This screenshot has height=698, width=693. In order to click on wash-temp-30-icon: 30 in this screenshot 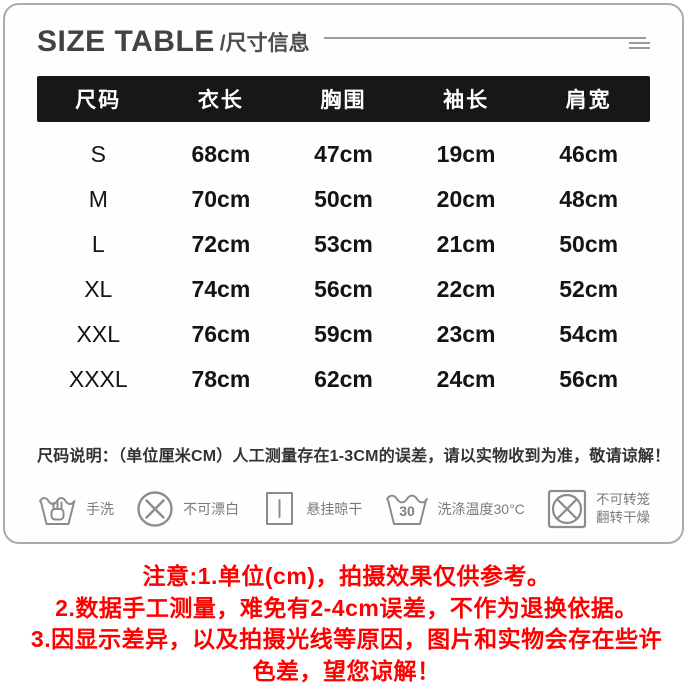, I will do `click(406, 509)`.